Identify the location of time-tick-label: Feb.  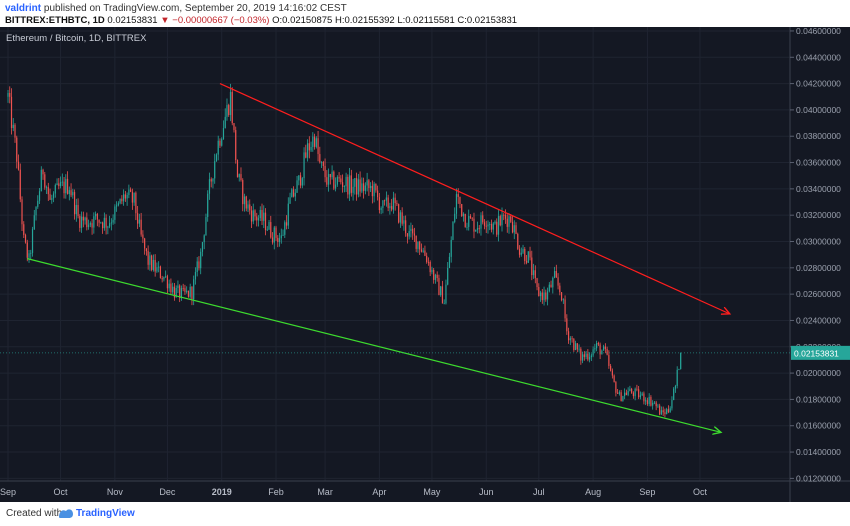
(276, 492).